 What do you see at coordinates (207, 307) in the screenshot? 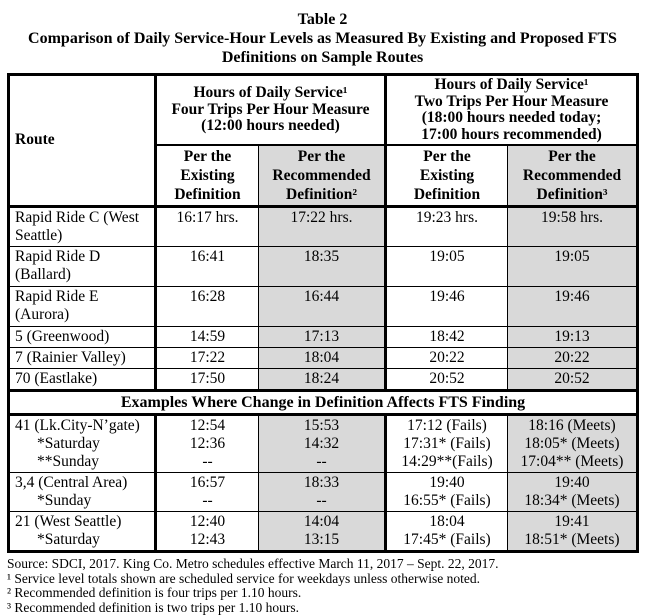
I see `existing-four-cell: 16:28` at bounding box center [207, 307].